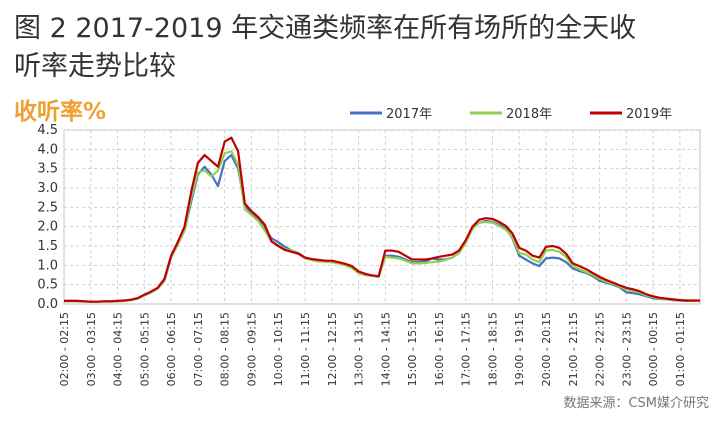 The height and width of the screenshot is (422, 723). What do you see at coordinates (47, 246) in the screenshot?
I see `y-tick-label: 1.5` at bounding box center [47, 246].